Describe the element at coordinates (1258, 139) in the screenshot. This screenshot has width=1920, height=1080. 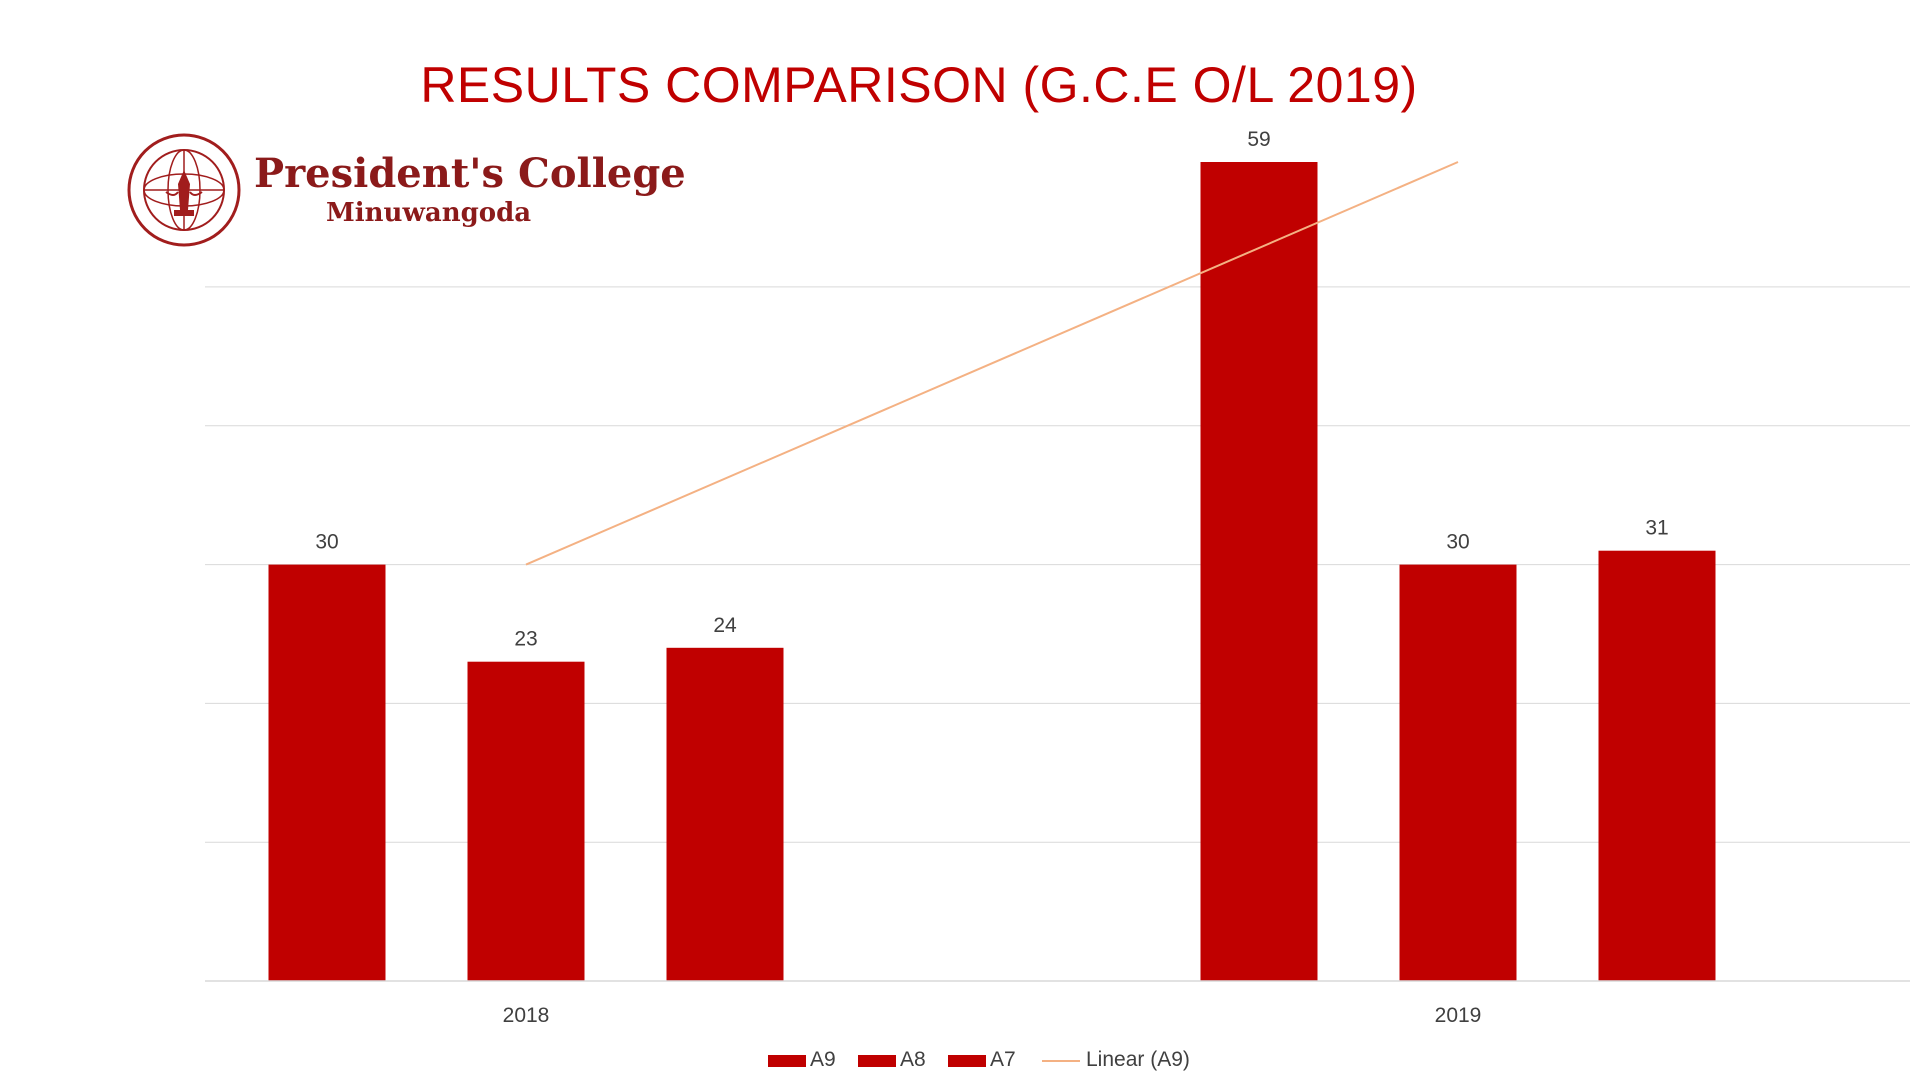
I see `data-label-a9-2019: 59` at that location.